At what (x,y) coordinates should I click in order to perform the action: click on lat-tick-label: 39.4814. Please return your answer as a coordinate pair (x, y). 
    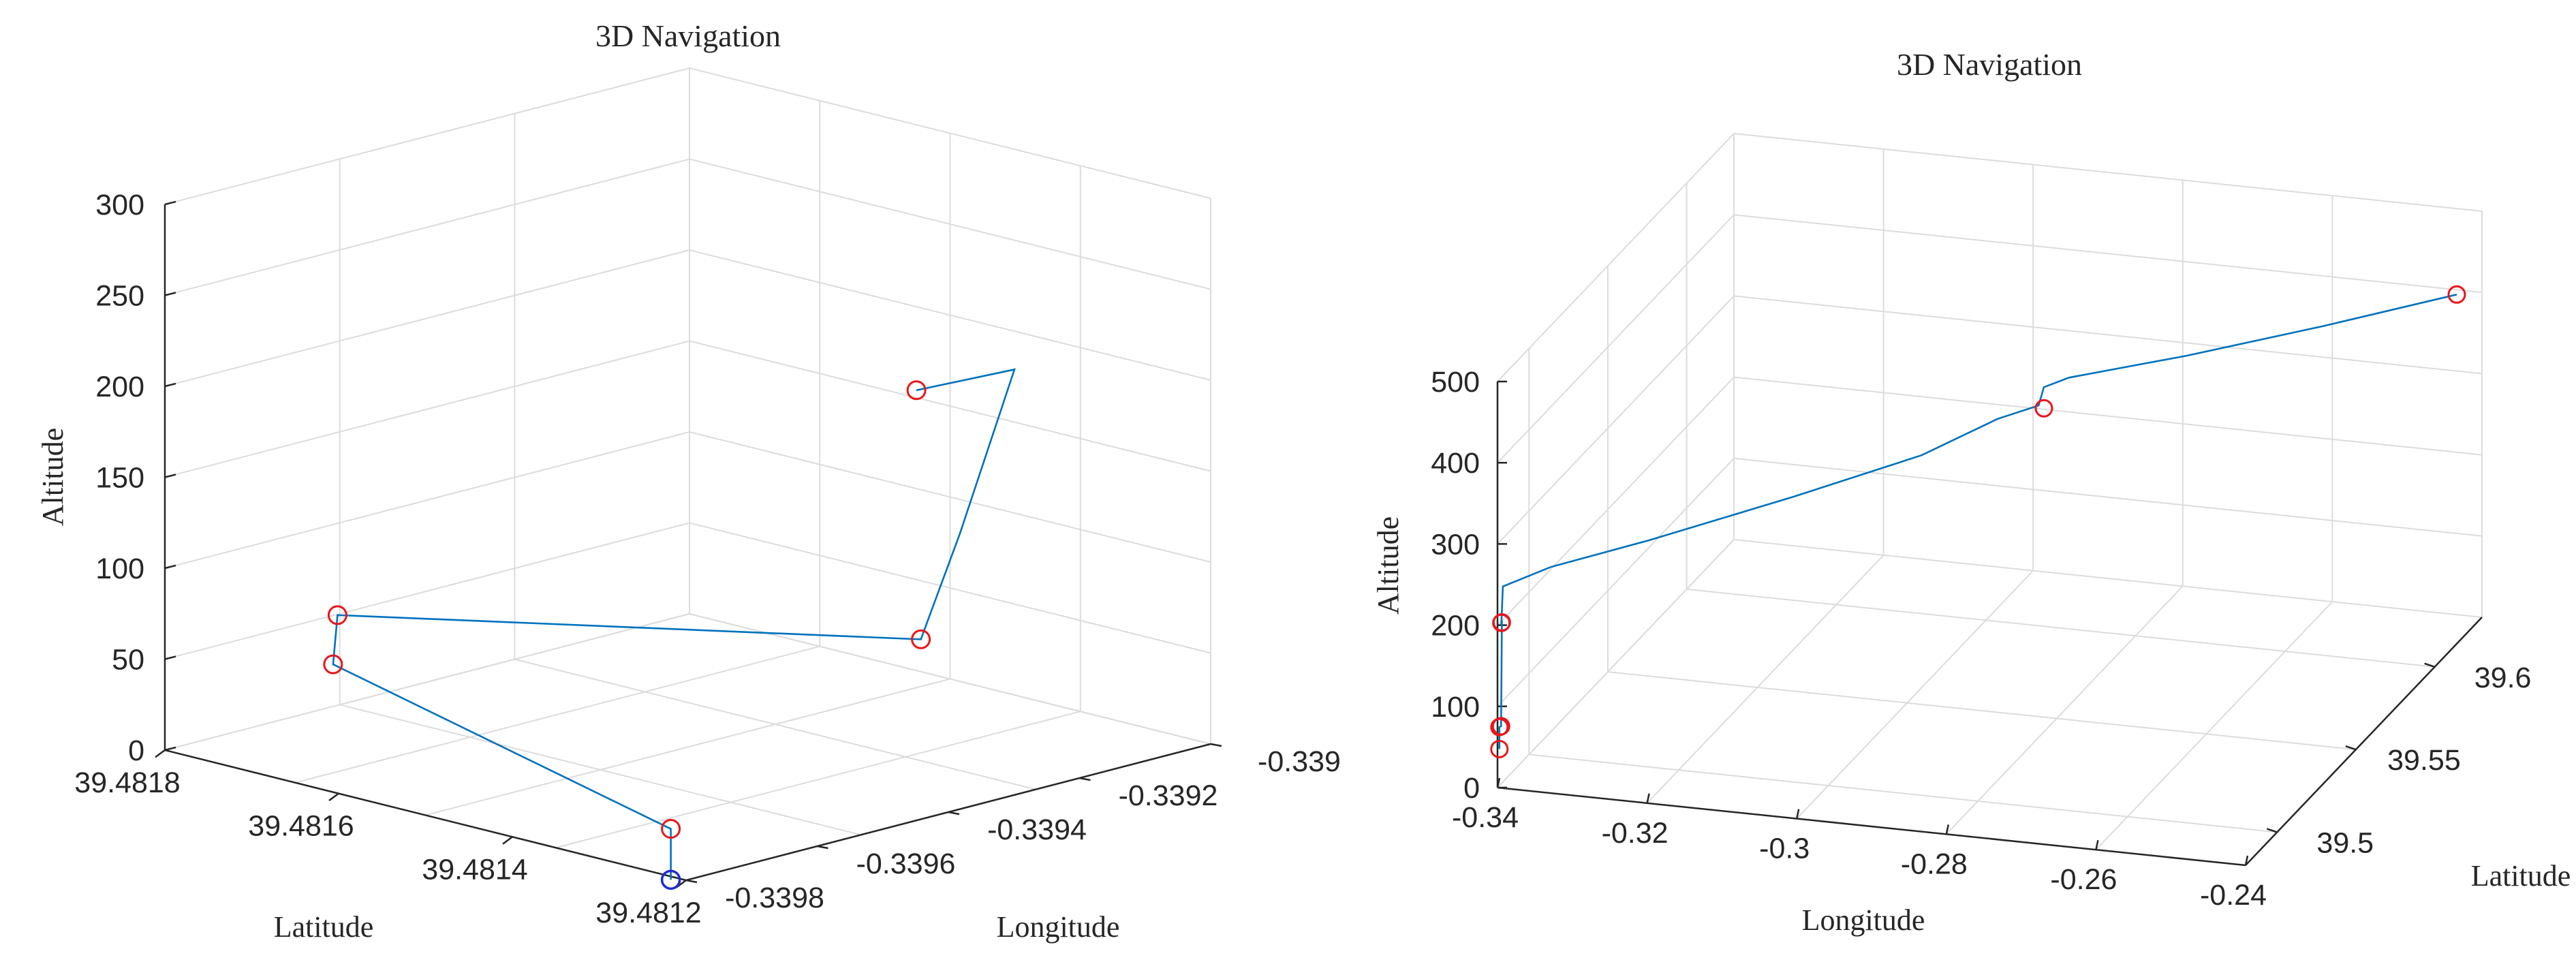
    Looking at the image, I should click on (474, 869).